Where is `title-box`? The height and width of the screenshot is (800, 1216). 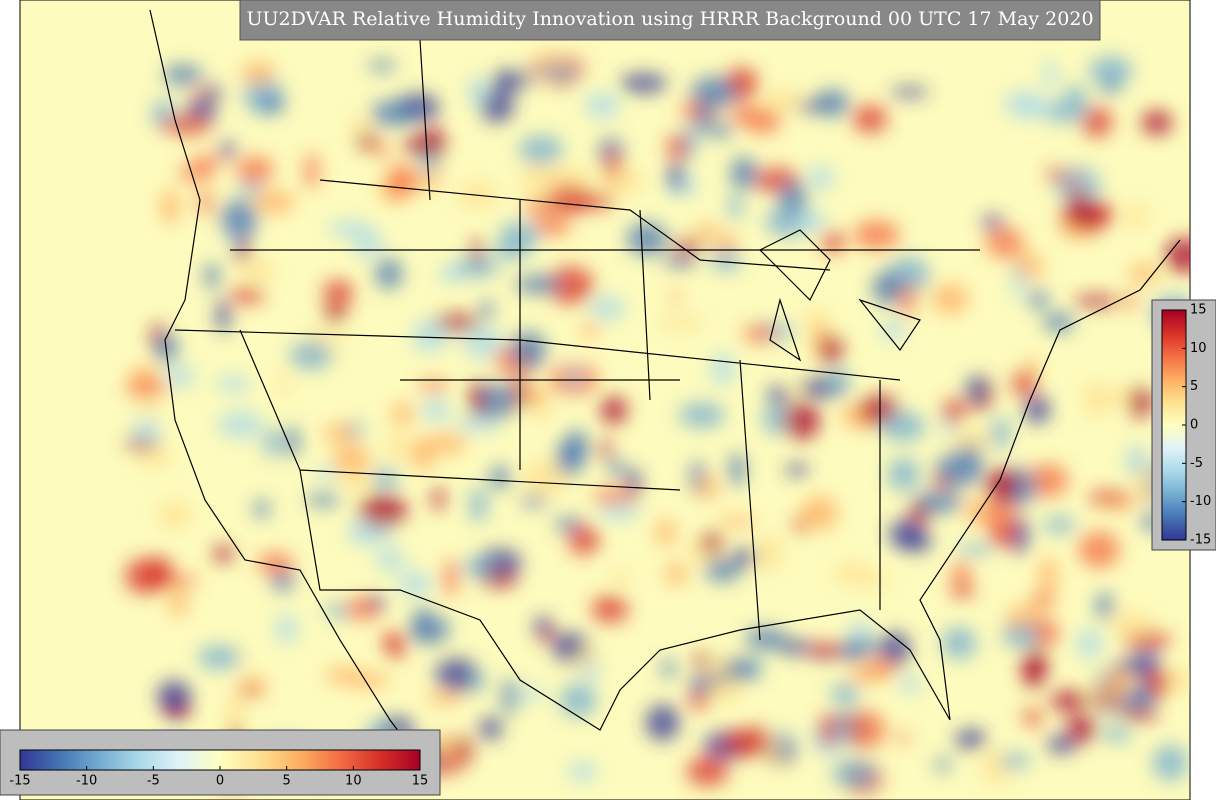
title-box is located at coordinates (670, 20).